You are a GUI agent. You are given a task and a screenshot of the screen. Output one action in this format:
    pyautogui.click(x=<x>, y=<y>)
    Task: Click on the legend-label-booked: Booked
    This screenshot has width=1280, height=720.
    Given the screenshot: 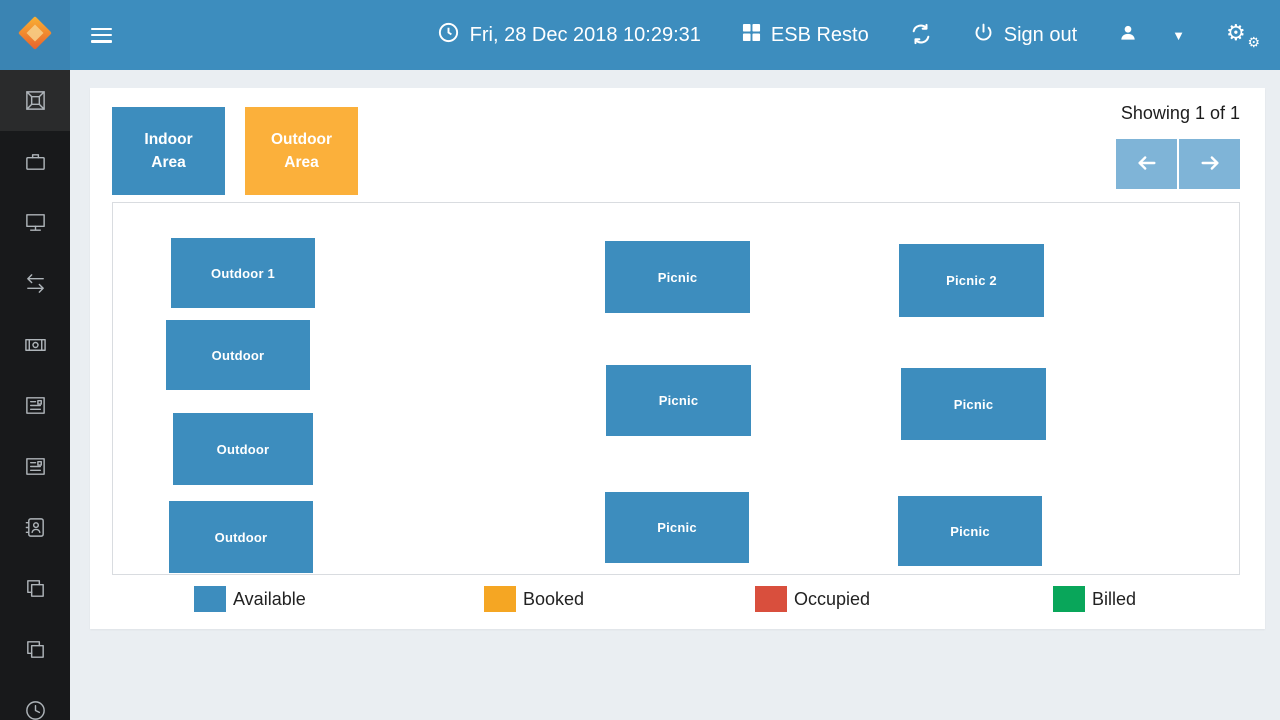 What is the action you would take?
    pyautogui.click(x=554, y=598)
    